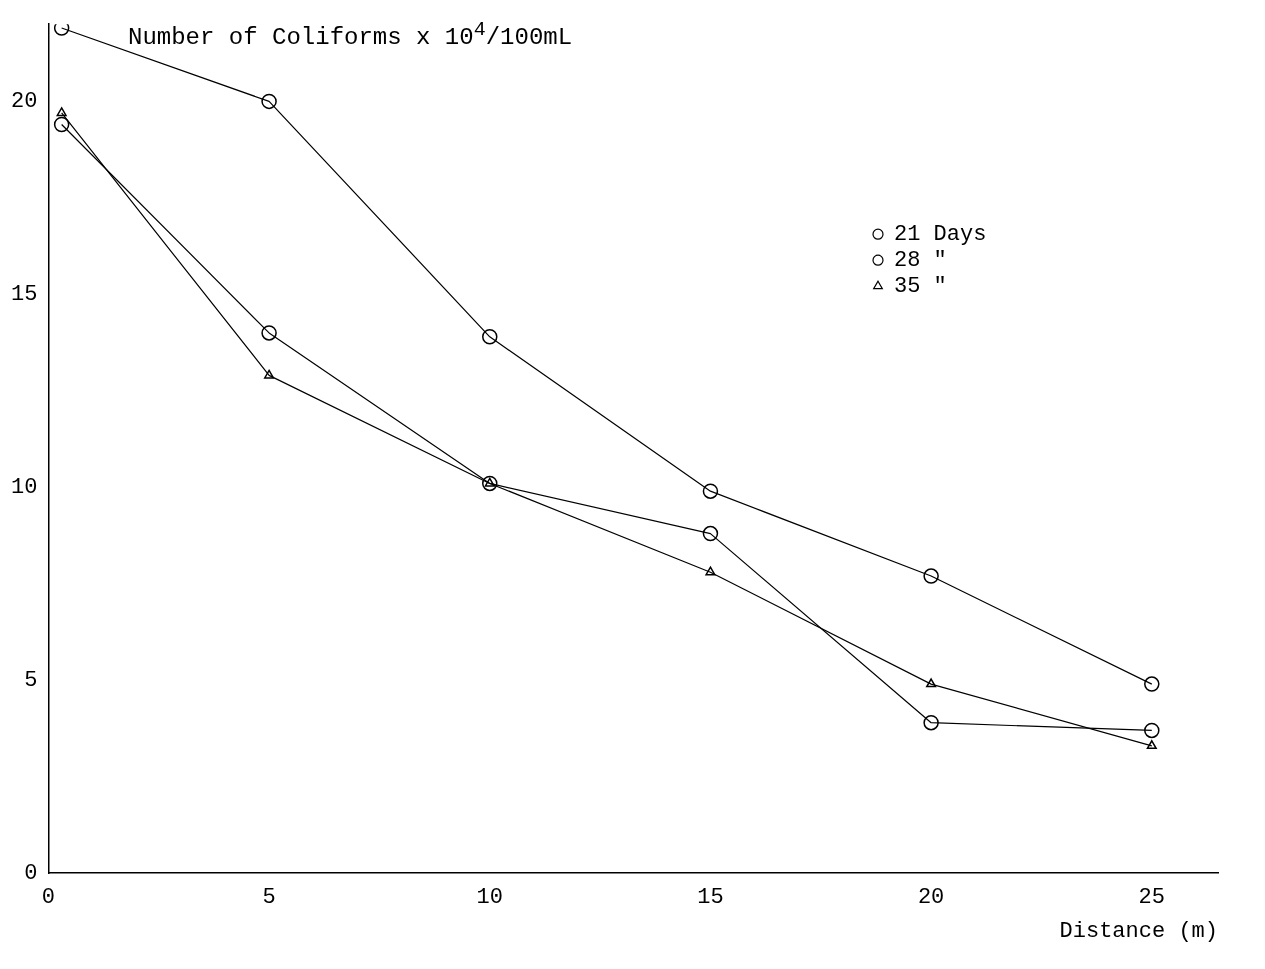  I want to click on y-tick-label: 10, so click(24, 488).